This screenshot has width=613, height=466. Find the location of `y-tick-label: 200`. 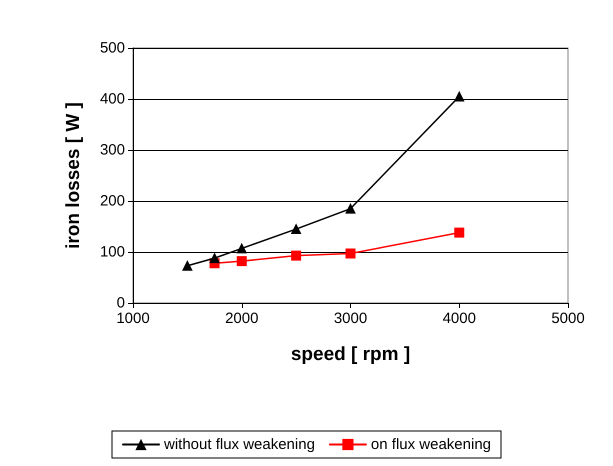

y-tick-label: 200 is located at coordinates (112, 201).